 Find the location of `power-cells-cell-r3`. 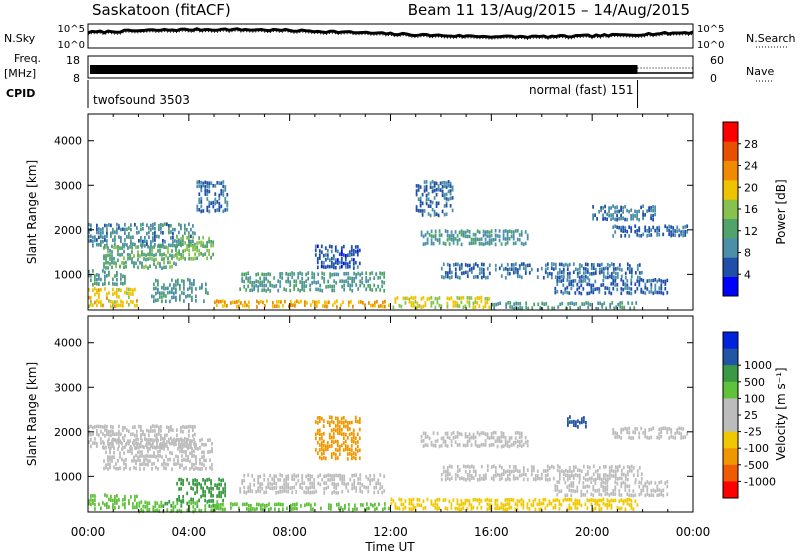

power-cells-cell-r3 is located at coordinates (127, 293).